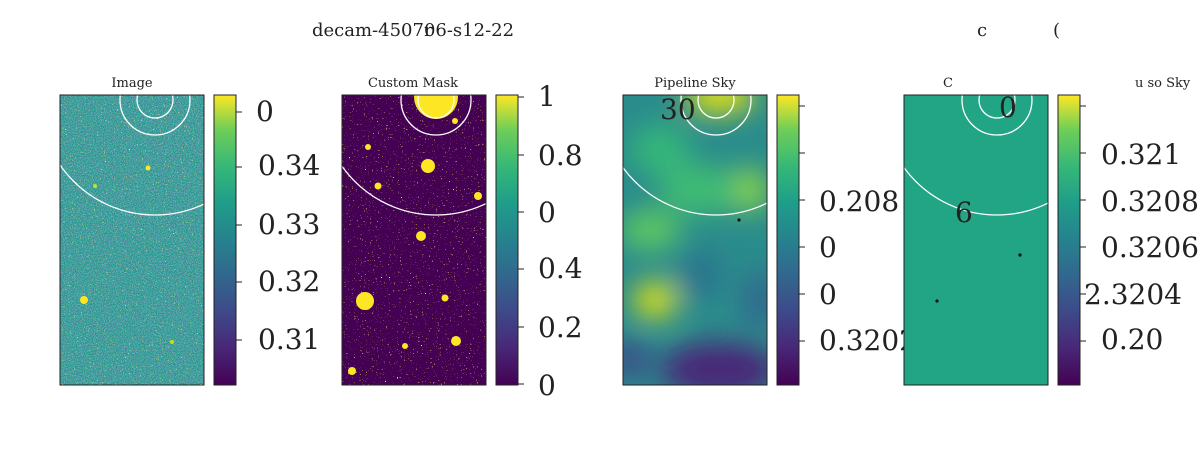 The height and width of the screenshot is (450, 1200). I want to click on pipeline-sky-heatmap, so click(695, 240).